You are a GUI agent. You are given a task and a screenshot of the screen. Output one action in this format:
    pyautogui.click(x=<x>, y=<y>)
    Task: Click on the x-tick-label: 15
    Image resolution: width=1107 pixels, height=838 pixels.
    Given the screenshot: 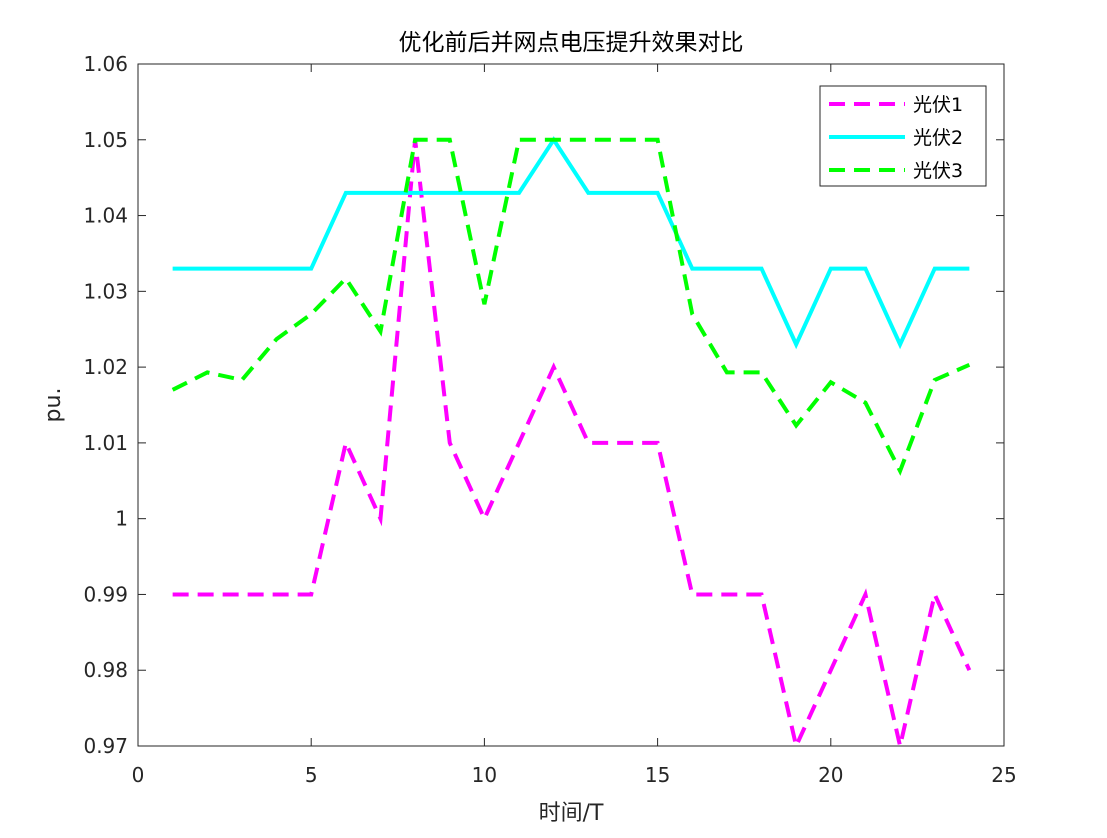 What is the action you would take?
    pyautogui.click(x=657, y=775)
    